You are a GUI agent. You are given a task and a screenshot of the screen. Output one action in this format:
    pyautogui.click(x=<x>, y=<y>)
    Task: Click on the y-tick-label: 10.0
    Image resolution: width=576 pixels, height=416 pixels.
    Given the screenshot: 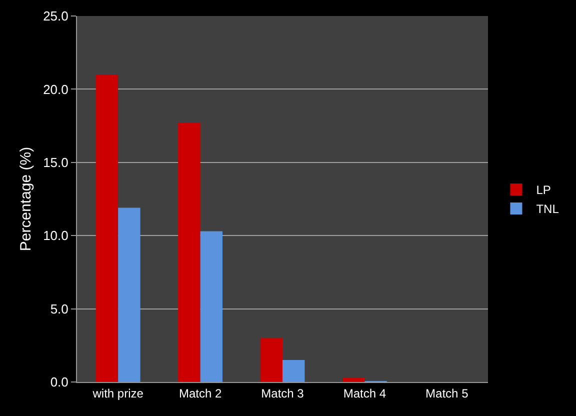 What is the action you would take?
    pyautogui.click(x=55, y=236)
    